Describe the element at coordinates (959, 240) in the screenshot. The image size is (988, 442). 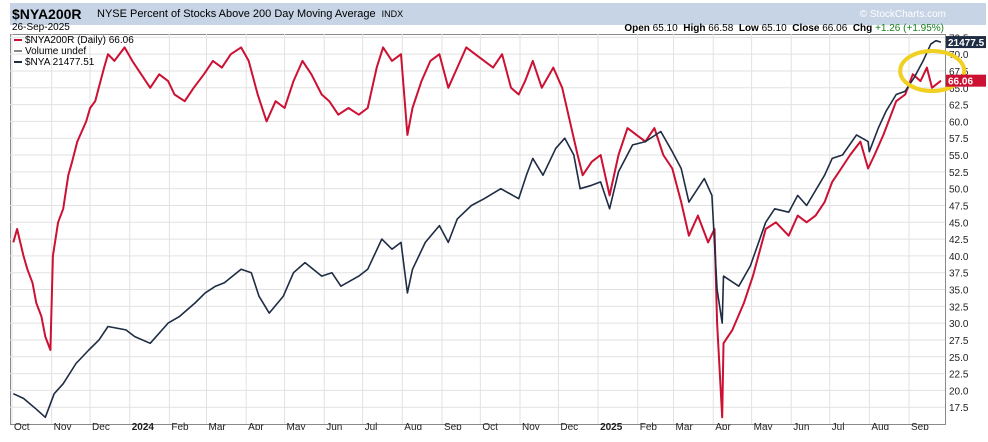
I see `y-tick-label: 42.5` at that location.